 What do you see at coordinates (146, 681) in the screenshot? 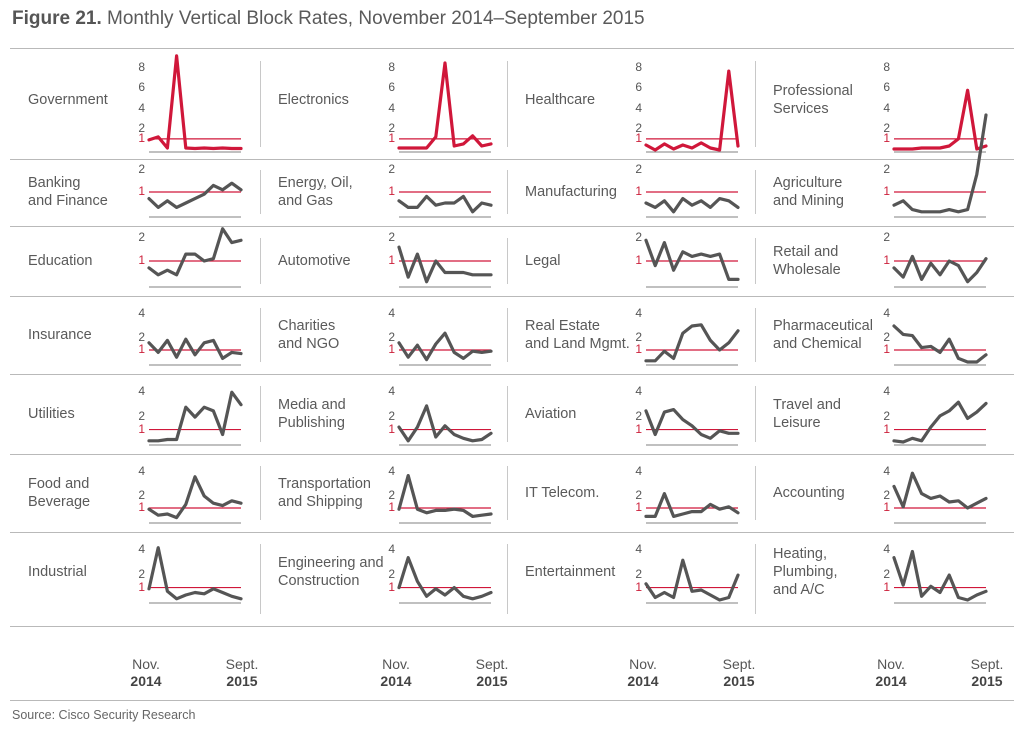
I see `x-year-label: 2014` at bounding box center [146, 681].